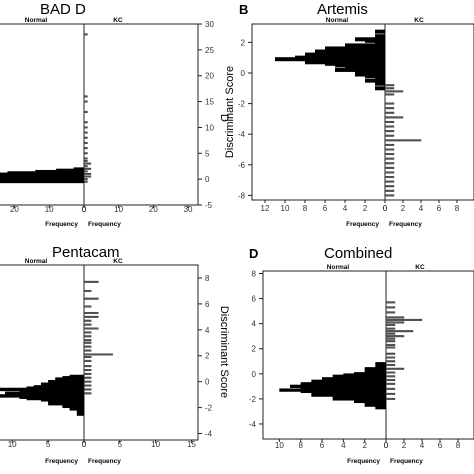 This screenshot has height=474, width=474. I want to click on x-tick-label-right: 2, so click(404, 445).